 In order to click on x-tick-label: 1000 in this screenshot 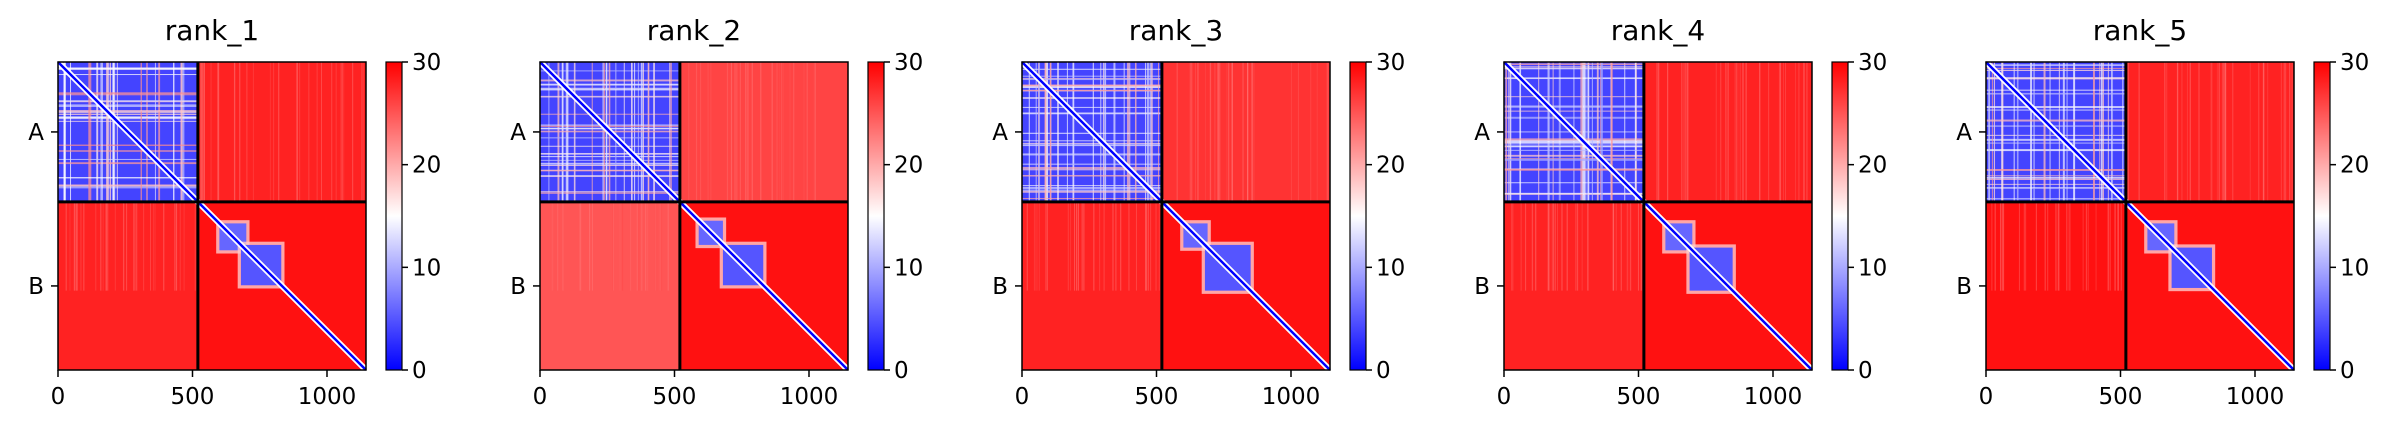, I will do `click(1773, 397)`.